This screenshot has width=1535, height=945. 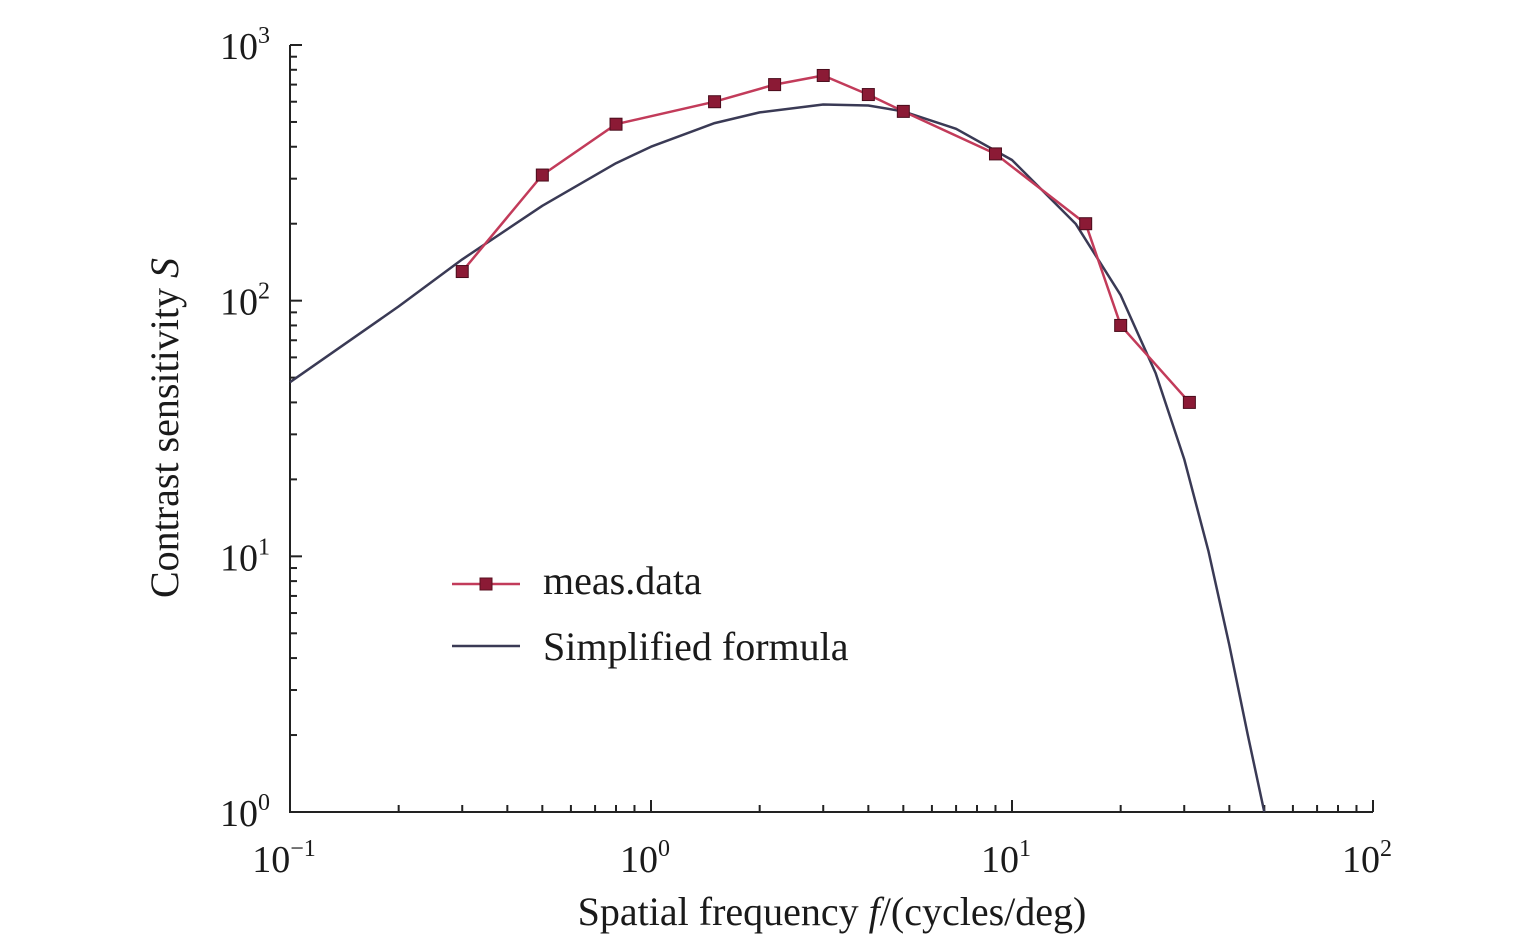 I want to click on x-axis-title: Spatial frequency f/(cycles/deg), so click(x=832, y=911).